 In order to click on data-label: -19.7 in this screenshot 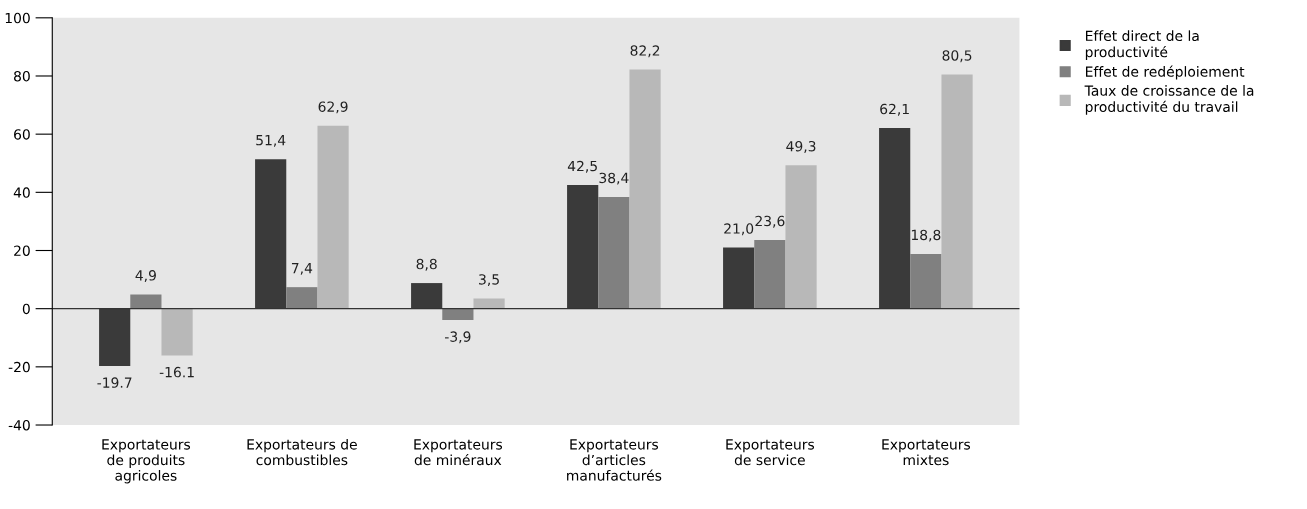, I will do `click(114, 382)`.